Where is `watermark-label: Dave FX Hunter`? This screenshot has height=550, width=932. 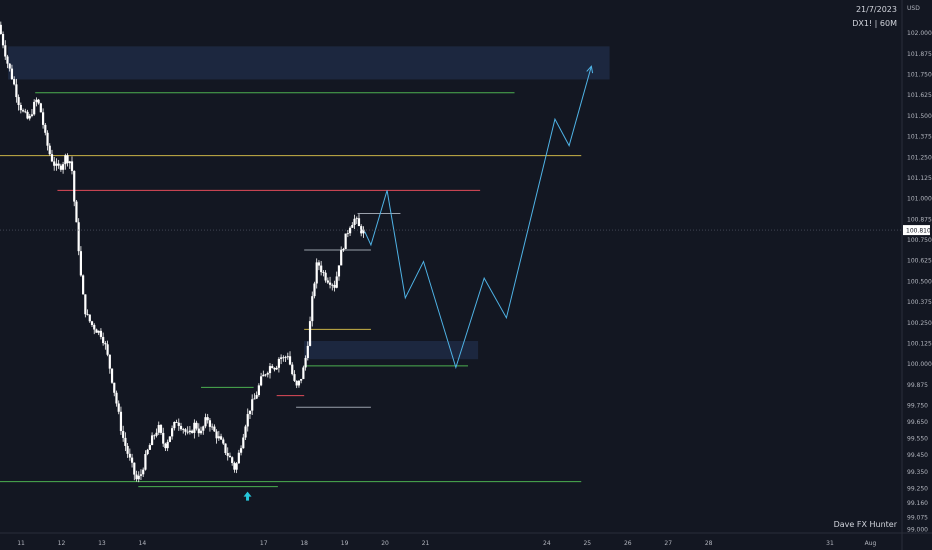 watermark-label: Dave FX Hunter is located at coordinates (866, 524).